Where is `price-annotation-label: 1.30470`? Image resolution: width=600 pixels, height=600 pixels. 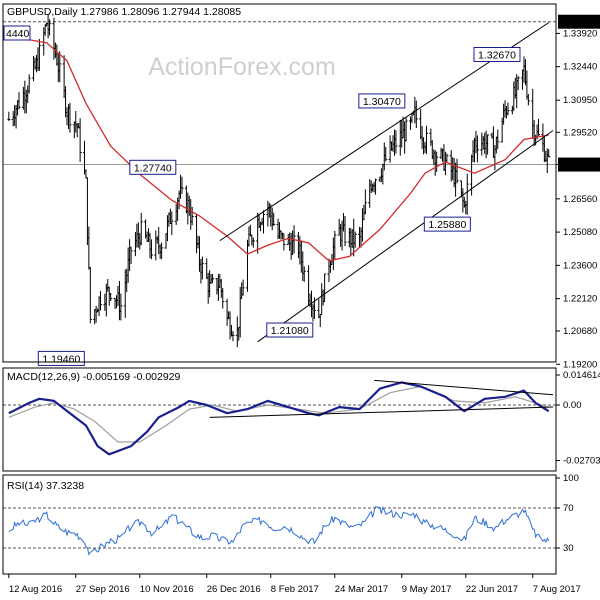
price-annotation-label: 1.30470 is located at coordinates (382, 102).